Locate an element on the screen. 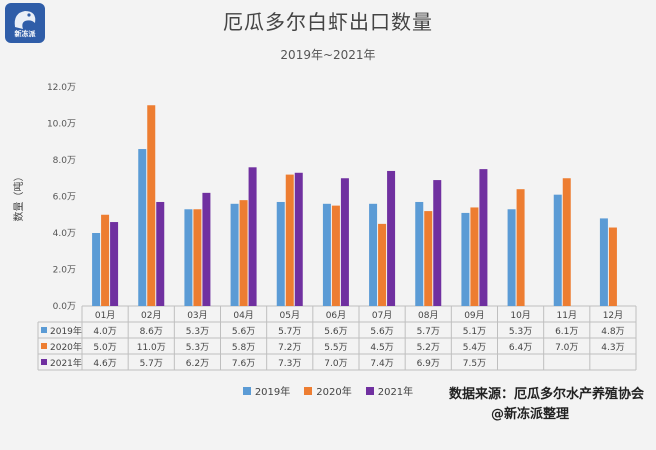 The height and width of the screenshot is (450, 656). legend-item-2020: 2020年 is located at coordinates (328, 390).